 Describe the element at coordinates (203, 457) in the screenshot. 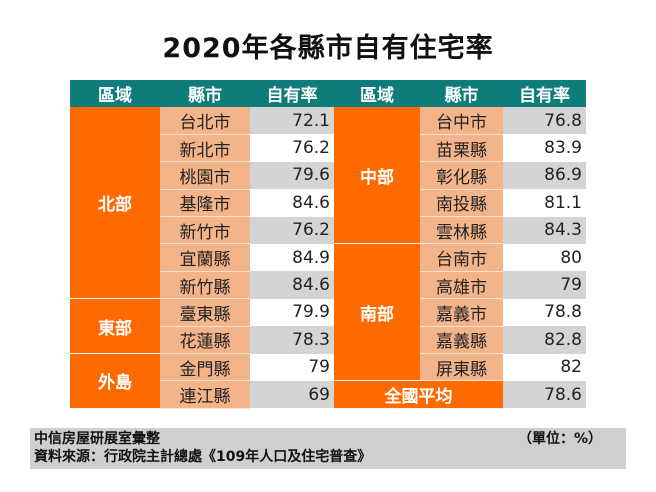

I see `source-text: 資料來源：行政院主計總處《109年人口及住宅普查》` at that location.